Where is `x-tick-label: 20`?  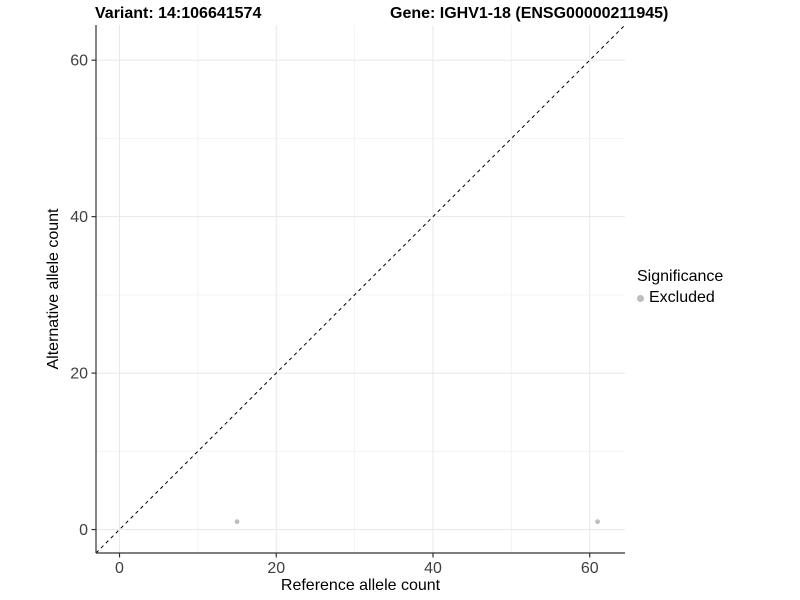 x-tick-label: 20 is located at coordinates (276, 568).